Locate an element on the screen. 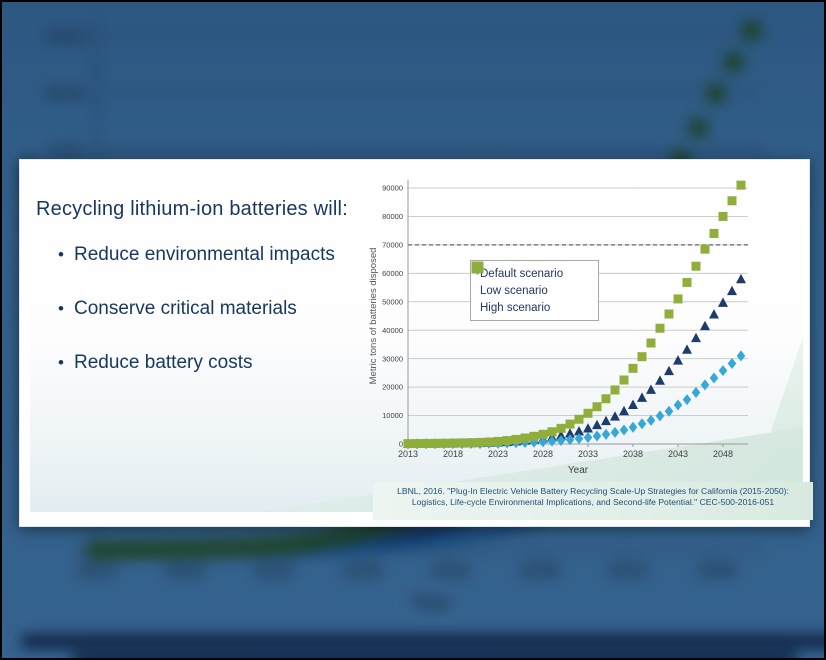 The image size is (826, 660). svg-text: 20000 is located at coordinates (392, 387).